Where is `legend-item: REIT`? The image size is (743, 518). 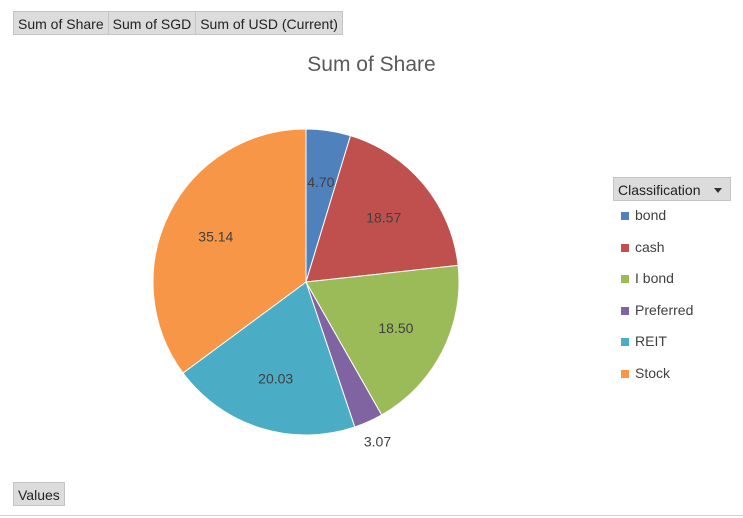 legend-item: REIT is located at coordinates (676, 349).